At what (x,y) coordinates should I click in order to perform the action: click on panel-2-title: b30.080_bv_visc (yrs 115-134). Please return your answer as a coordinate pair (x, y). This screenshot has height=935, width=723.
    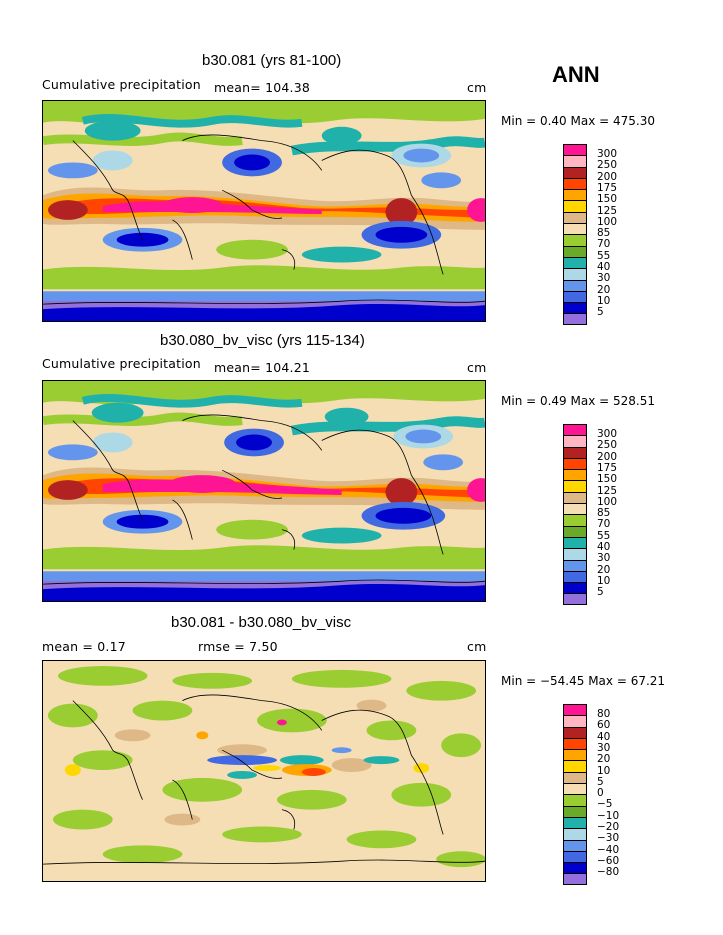
    Looking at the image, I should click on (262, 340).